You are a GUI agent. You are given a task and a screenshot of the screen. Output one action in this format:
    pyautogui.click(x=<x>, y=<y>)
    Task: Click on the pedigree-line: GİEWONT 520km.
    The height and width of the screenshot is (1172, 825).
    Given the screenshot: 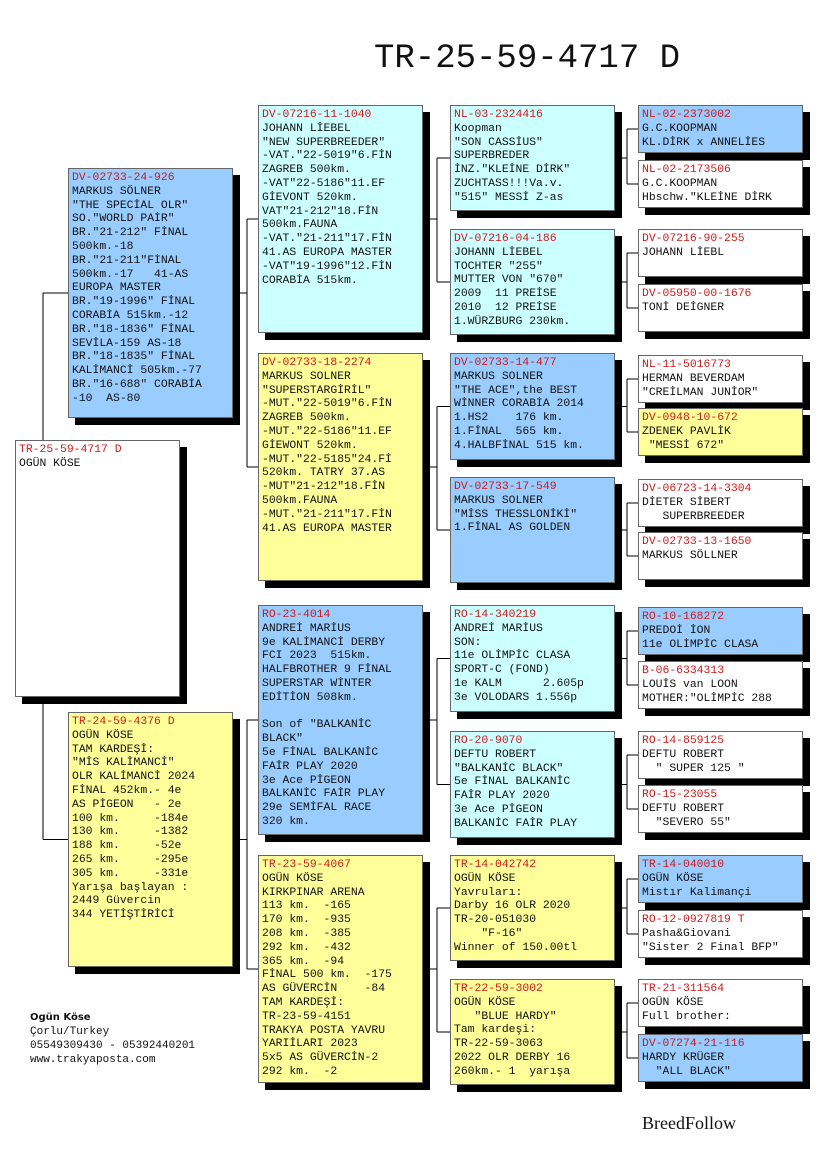 What is the action you would take?
    pyautogui.click(x=310, y=445)
    